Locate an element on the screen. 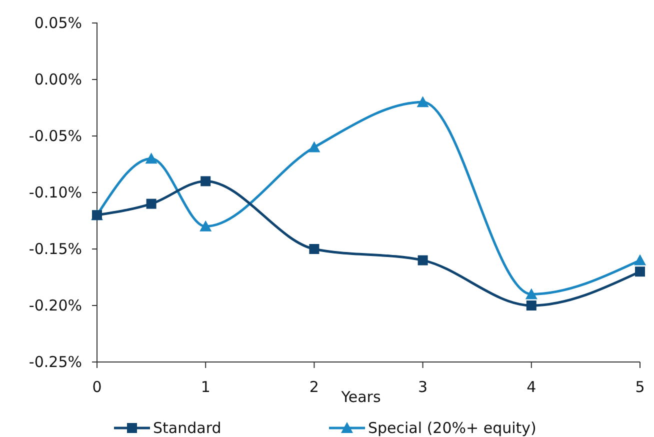  x-axis-title: Years is located at coordinates (360, 397).